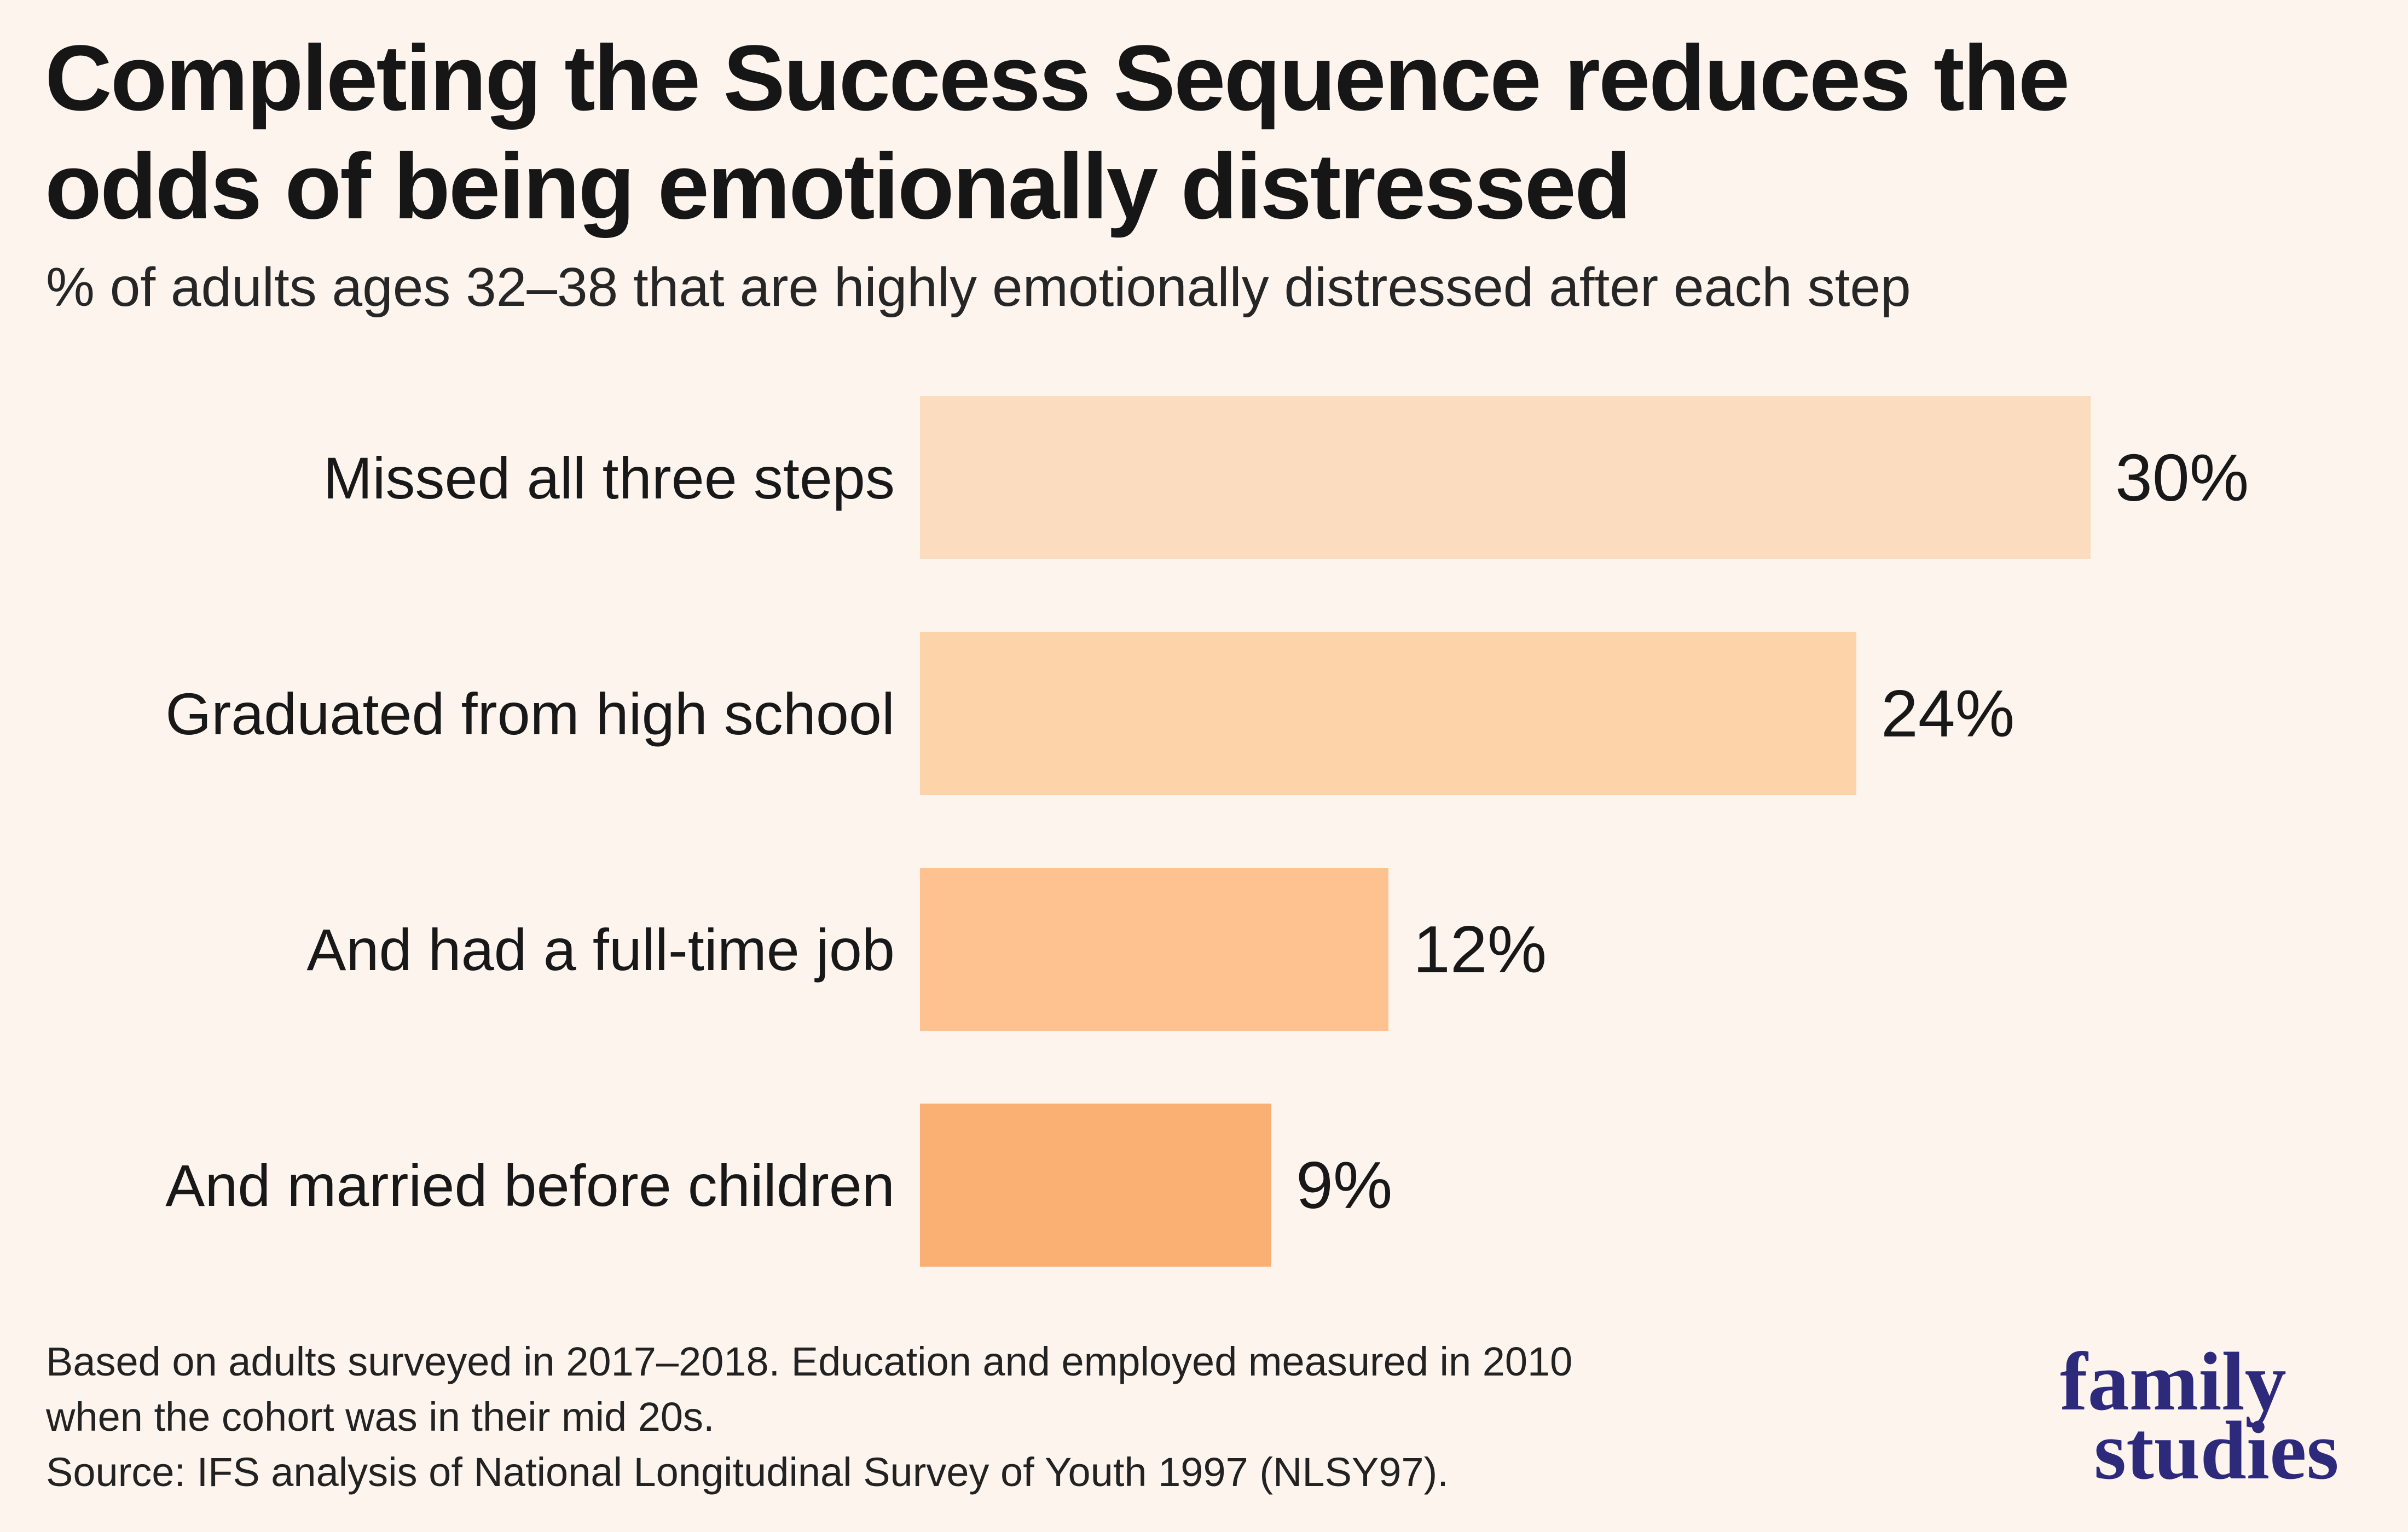  I want to click on bar-row-full-time-job: And had a full-time job 12%, so click(1204, 949).